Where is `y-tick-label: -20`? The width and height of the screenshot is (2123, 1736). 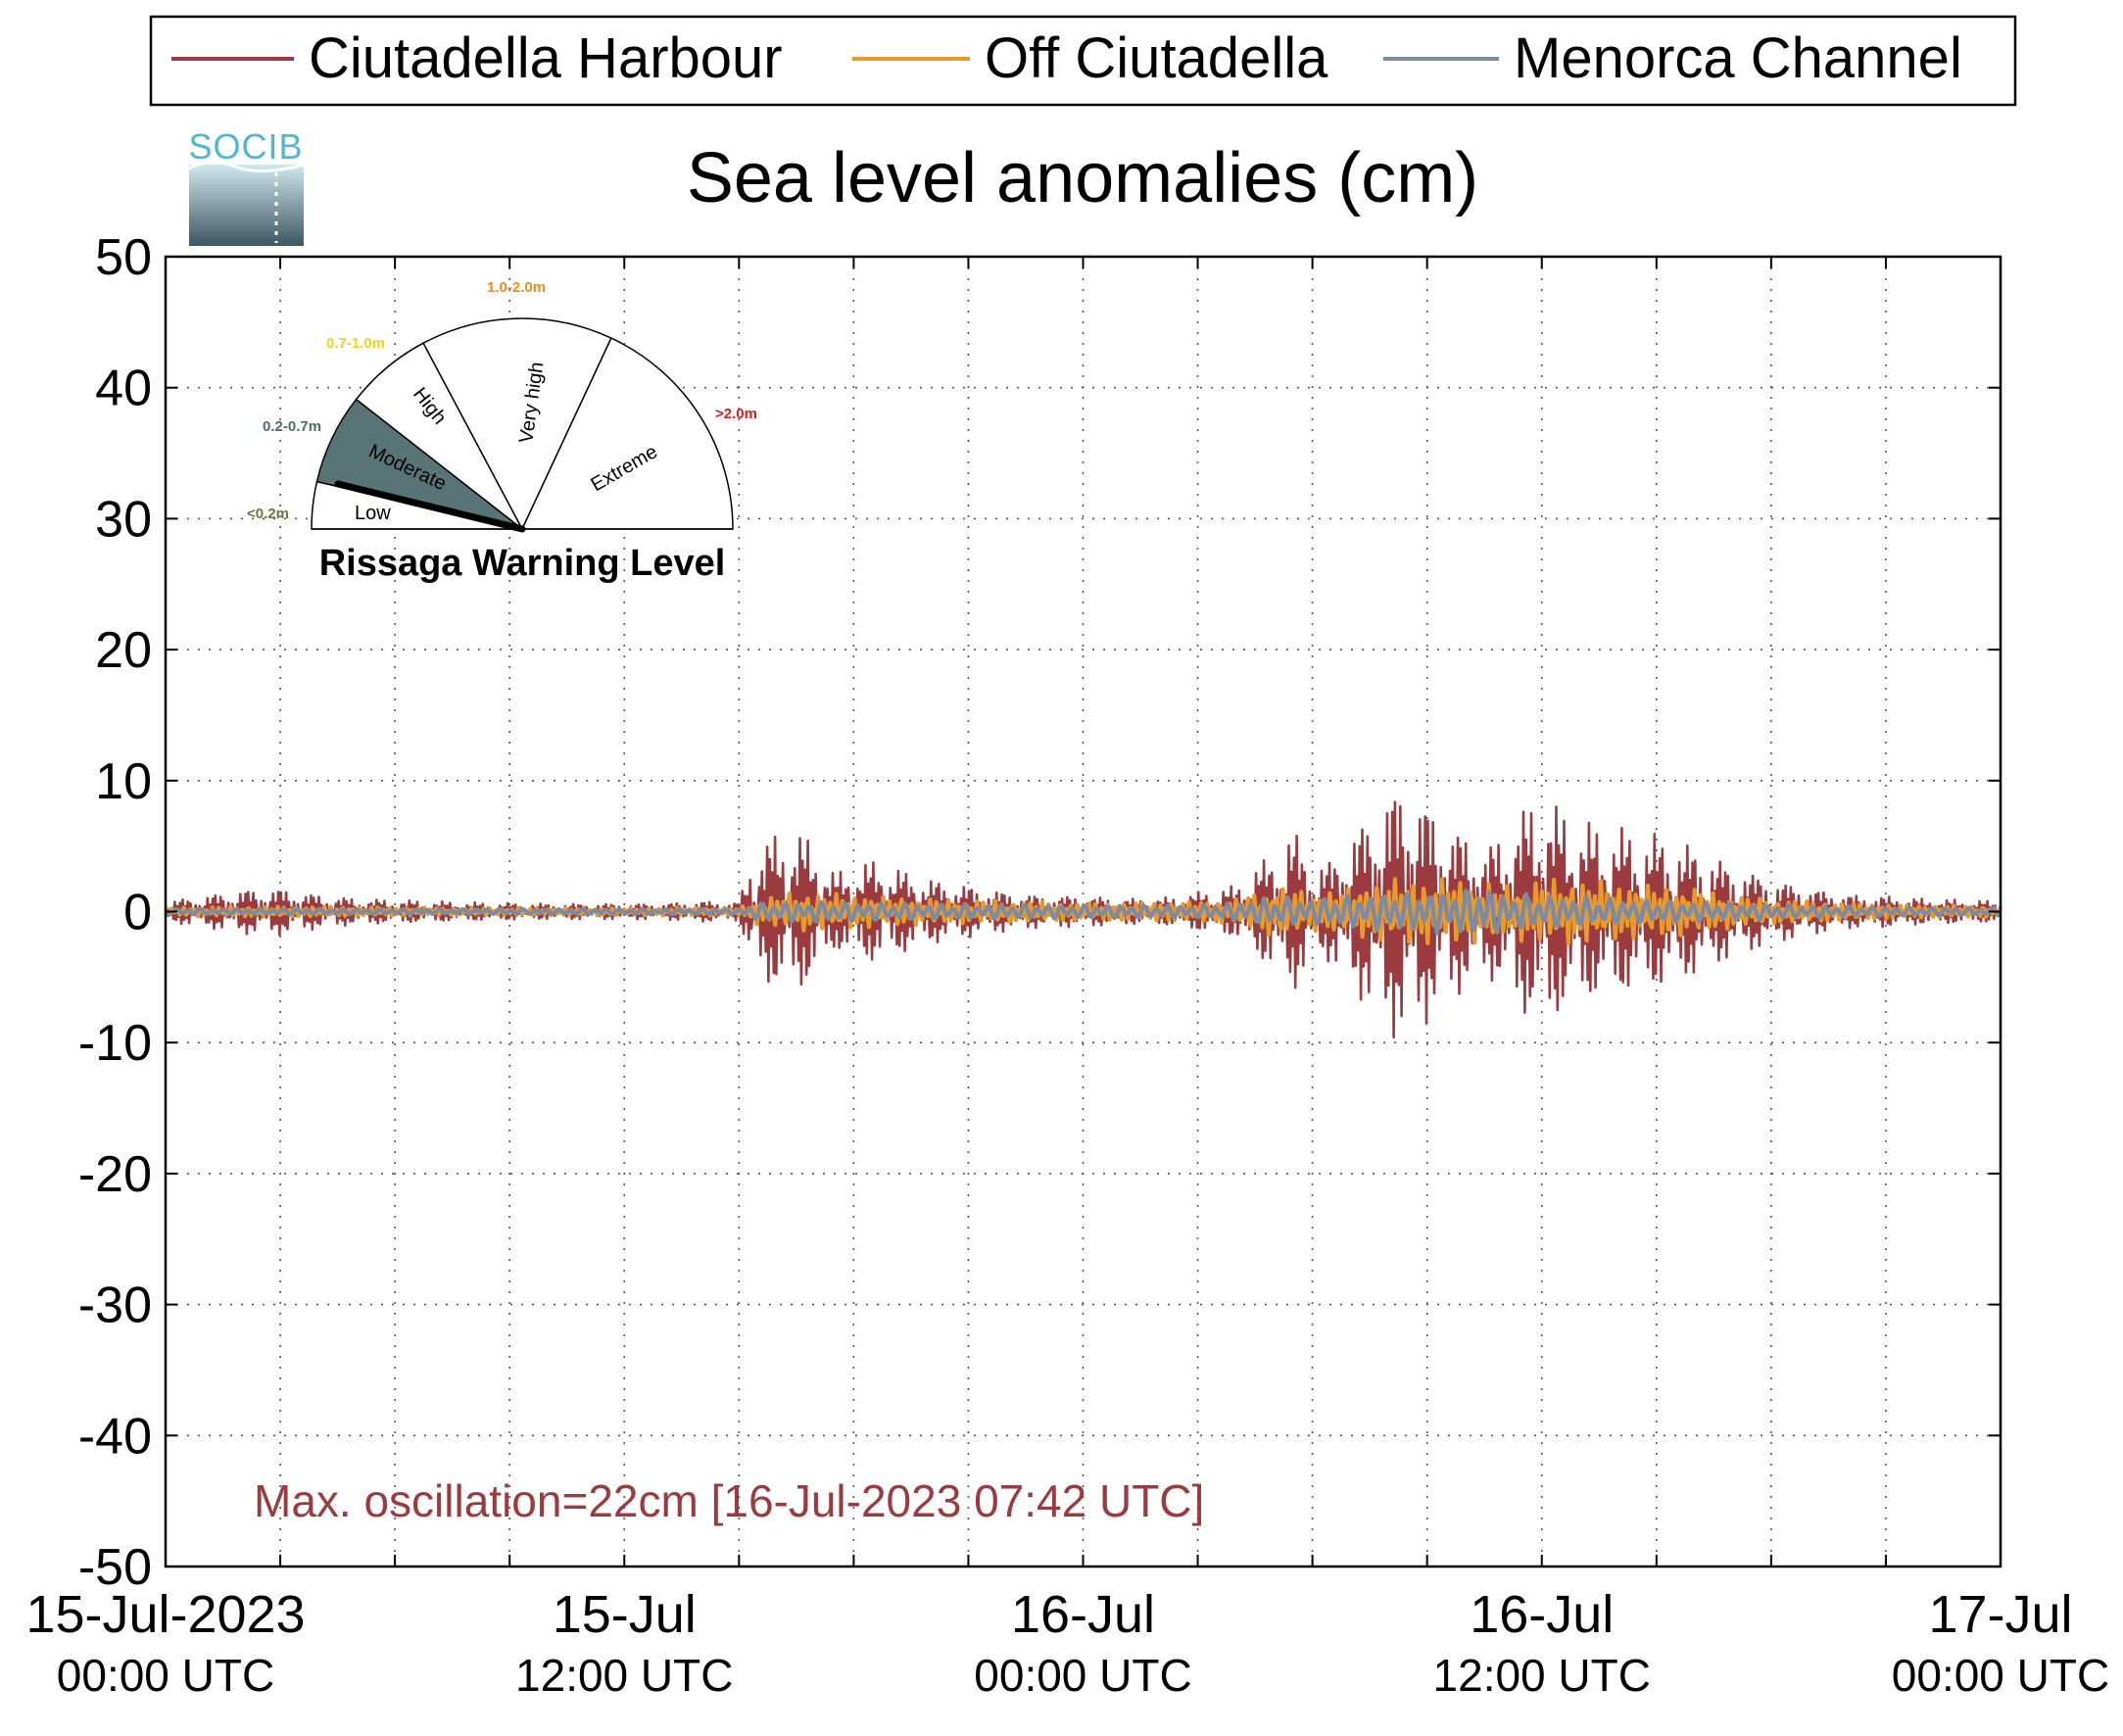 y-tick-label: -20 is located at coordinates (115, 1175).